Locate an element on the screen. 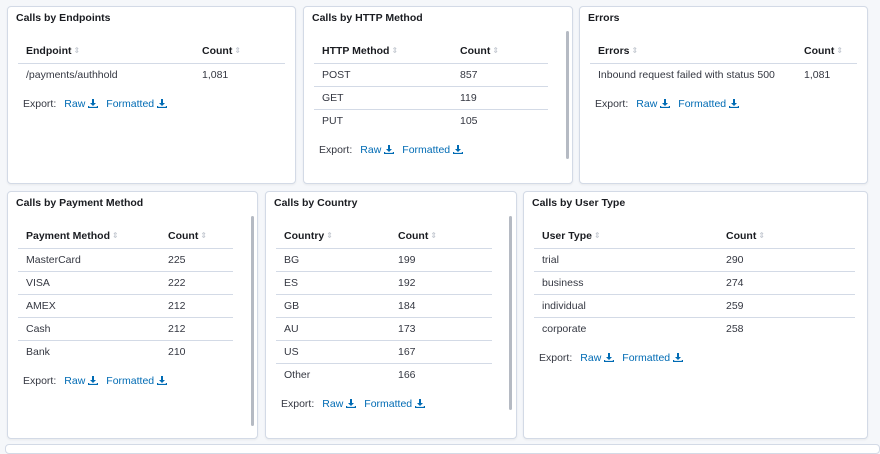 Image resolution: width=880 pixels, height=454 pixels. panel-title: Calls by HTTP Method is located at coordinates (367, 18).